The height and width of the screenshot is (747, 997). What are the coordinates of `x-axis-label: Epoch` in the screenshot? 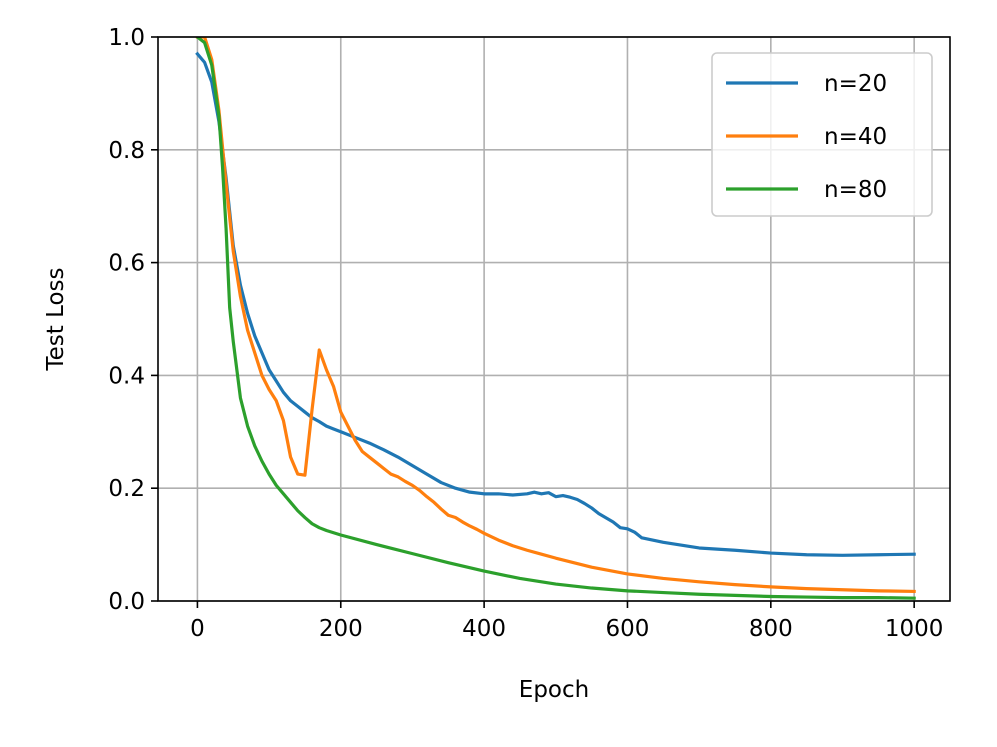 It's located at (554, 690).